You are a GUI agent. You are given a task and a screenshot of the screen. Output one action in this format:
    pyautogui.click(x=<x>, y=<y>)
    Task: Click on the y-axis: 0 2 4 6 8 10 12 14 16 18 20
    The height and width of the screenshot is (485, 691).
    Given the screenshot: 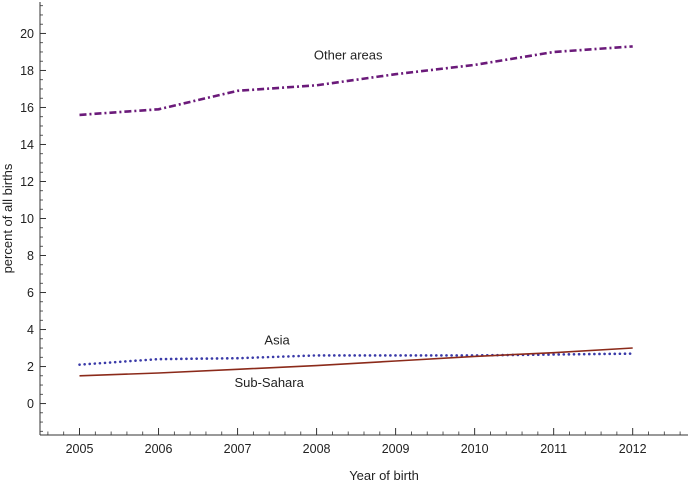 What is the action you would take?
    pyautogui.click(x=33, y=218)
    